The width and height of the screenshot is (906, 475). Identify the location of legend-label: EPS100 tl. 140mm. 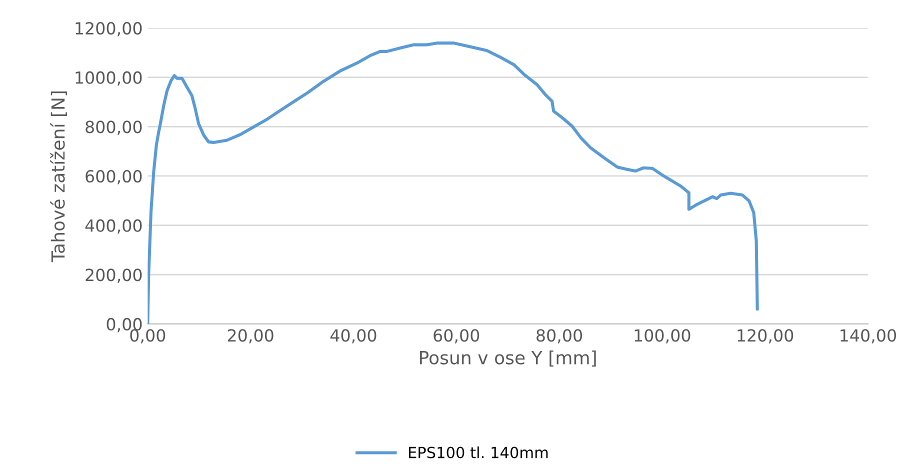
(478, 452).